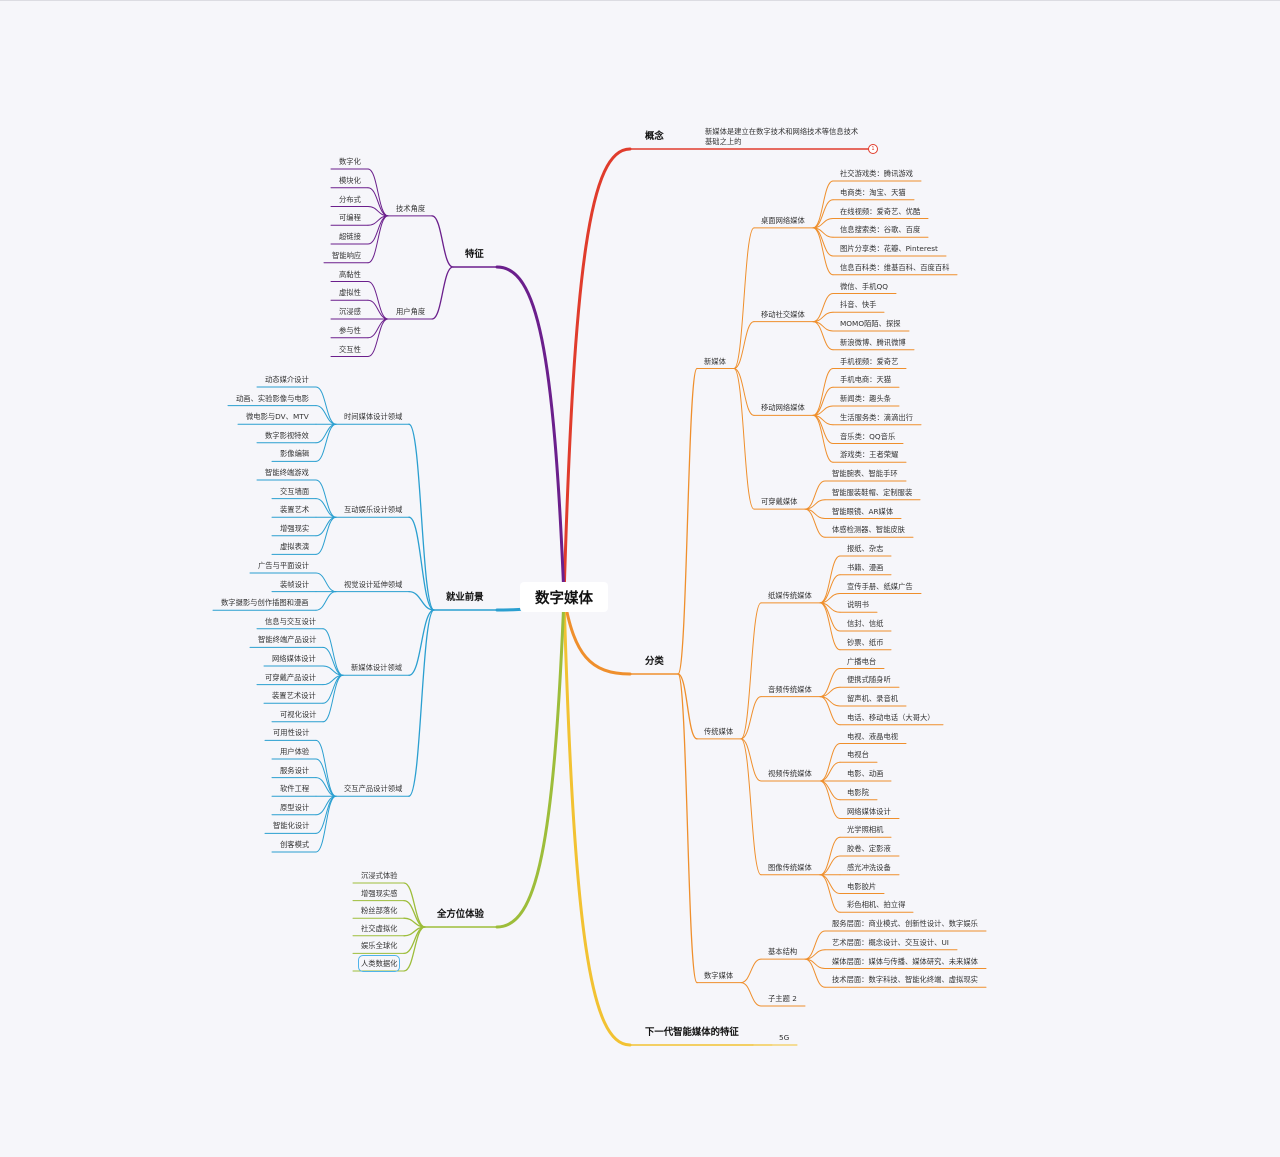  What do you see at coordinates (654, 661) in the screenshot?
I see `branch-topic: 分类` at bounding box center [654, 661].